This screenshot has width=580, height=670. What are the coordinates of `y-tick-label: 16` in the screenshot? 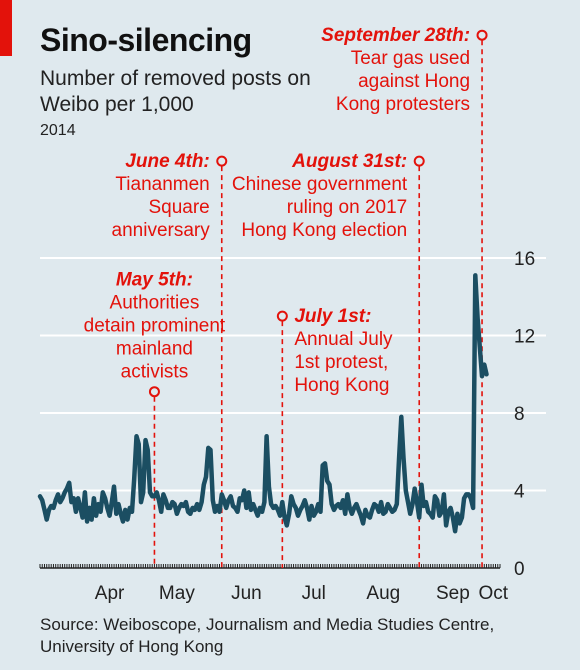 It's located at (524, 259).